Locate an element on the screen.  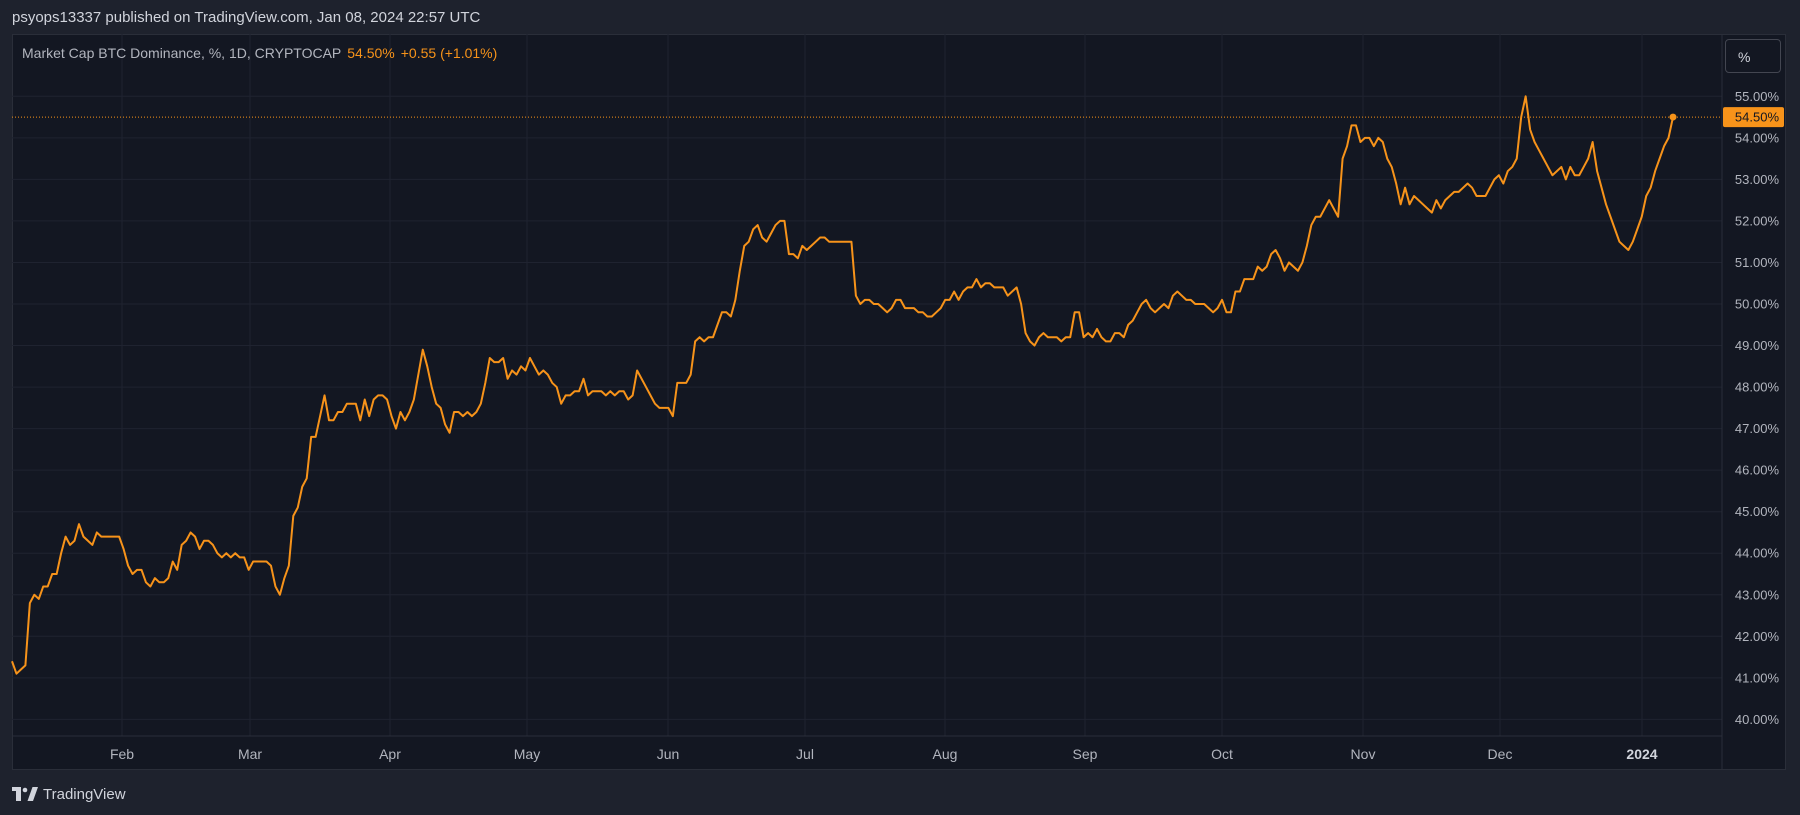
last-value-label: 54.50% is located at coordinates (1757, 117).